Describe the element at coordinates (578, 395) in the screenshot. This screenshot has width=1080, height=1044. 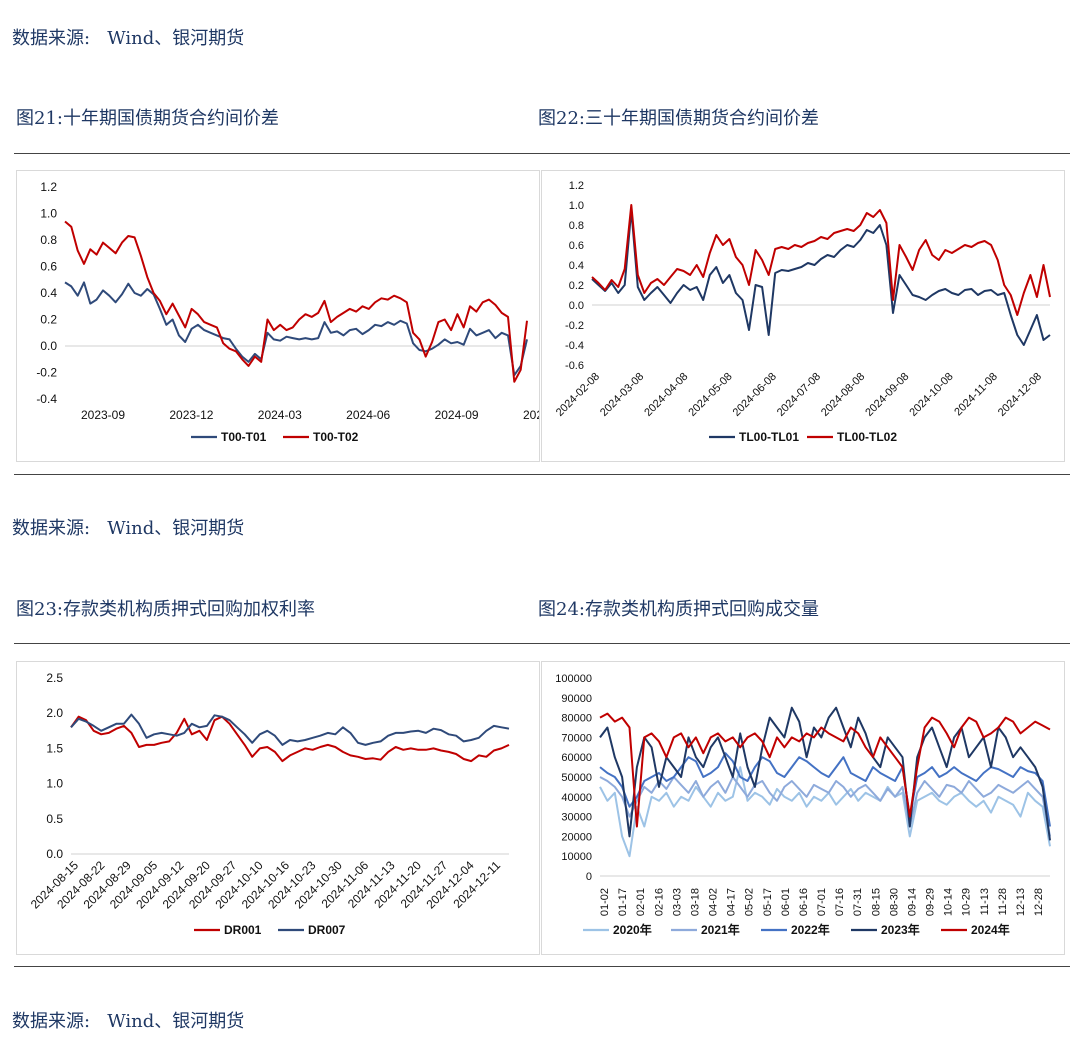
I see `x-tick-label: 2024-02-08` at that location.